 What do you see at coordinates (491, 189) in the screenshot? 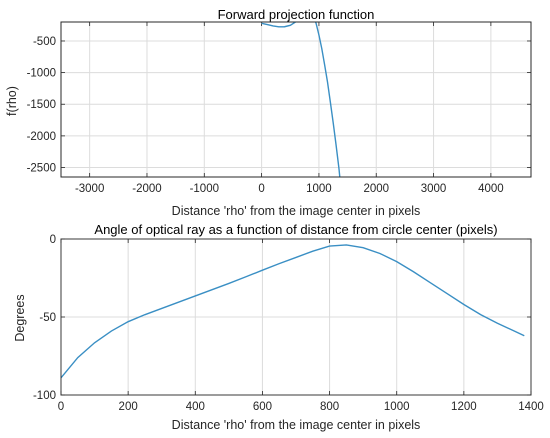
I see `projection-x-tick-label: 4000` at bounding box center [491, 189].